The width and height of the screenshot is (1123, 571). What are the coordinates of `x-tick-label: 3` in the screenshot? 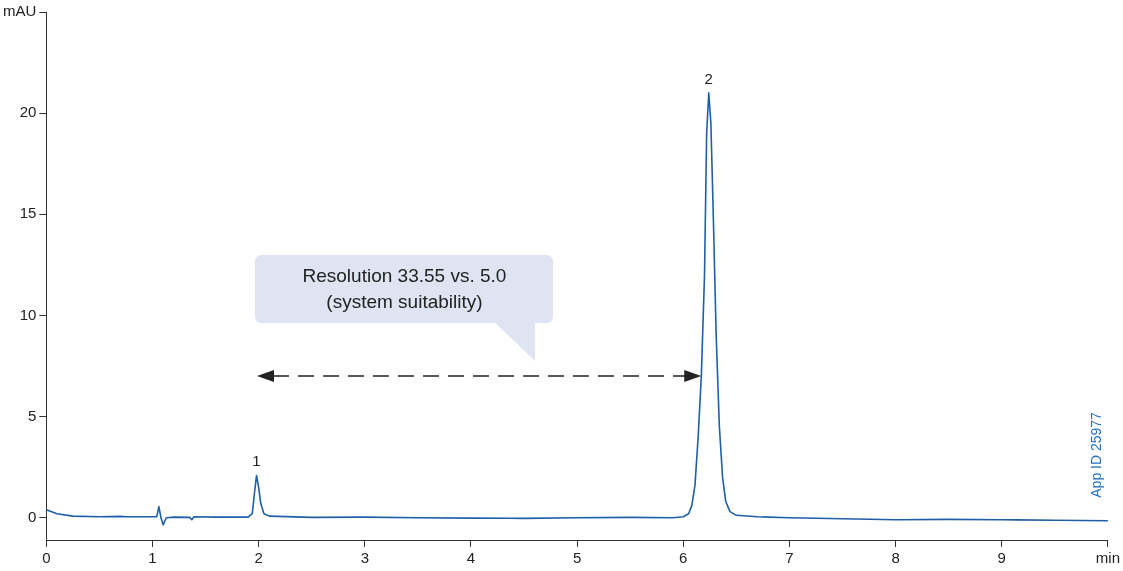 It's located at (364, 558).